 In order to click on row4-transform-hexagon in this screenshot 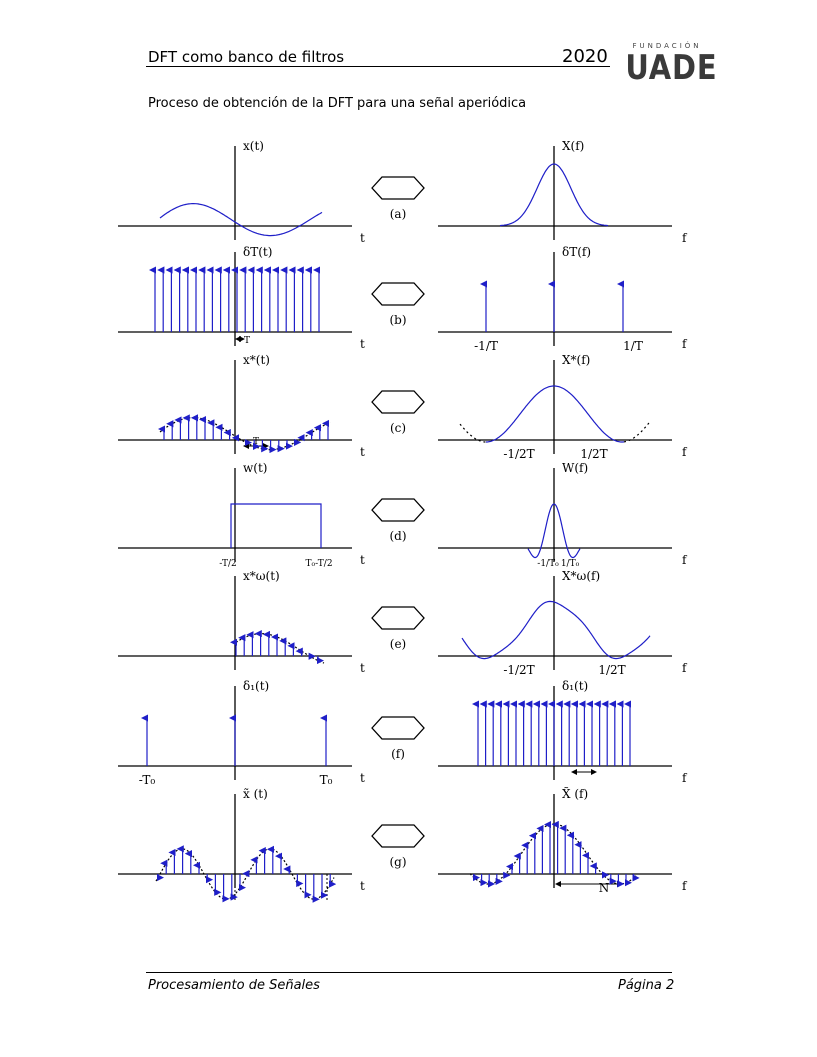, I will do `click(398, 618)`.